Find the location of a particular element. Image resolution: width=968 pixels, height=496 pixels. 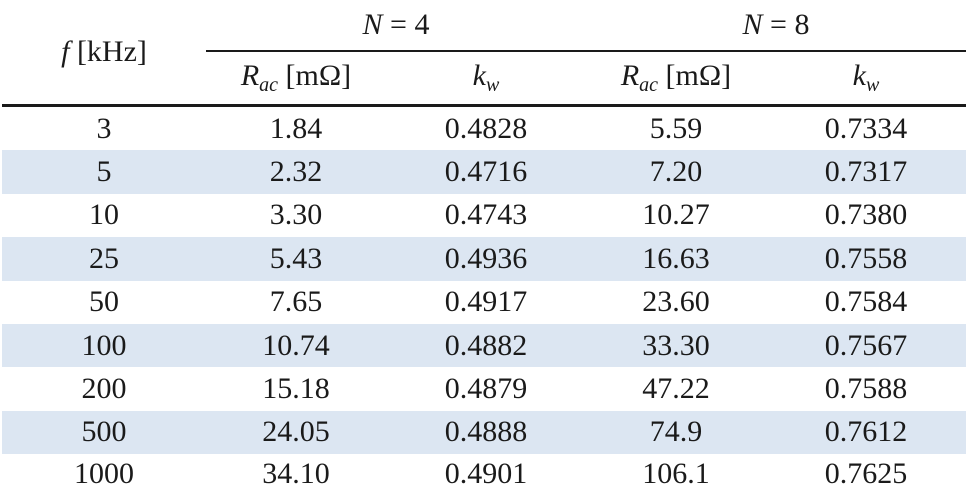

cell-kw-n4: 0.4901 is located at coordinates (486, 474).